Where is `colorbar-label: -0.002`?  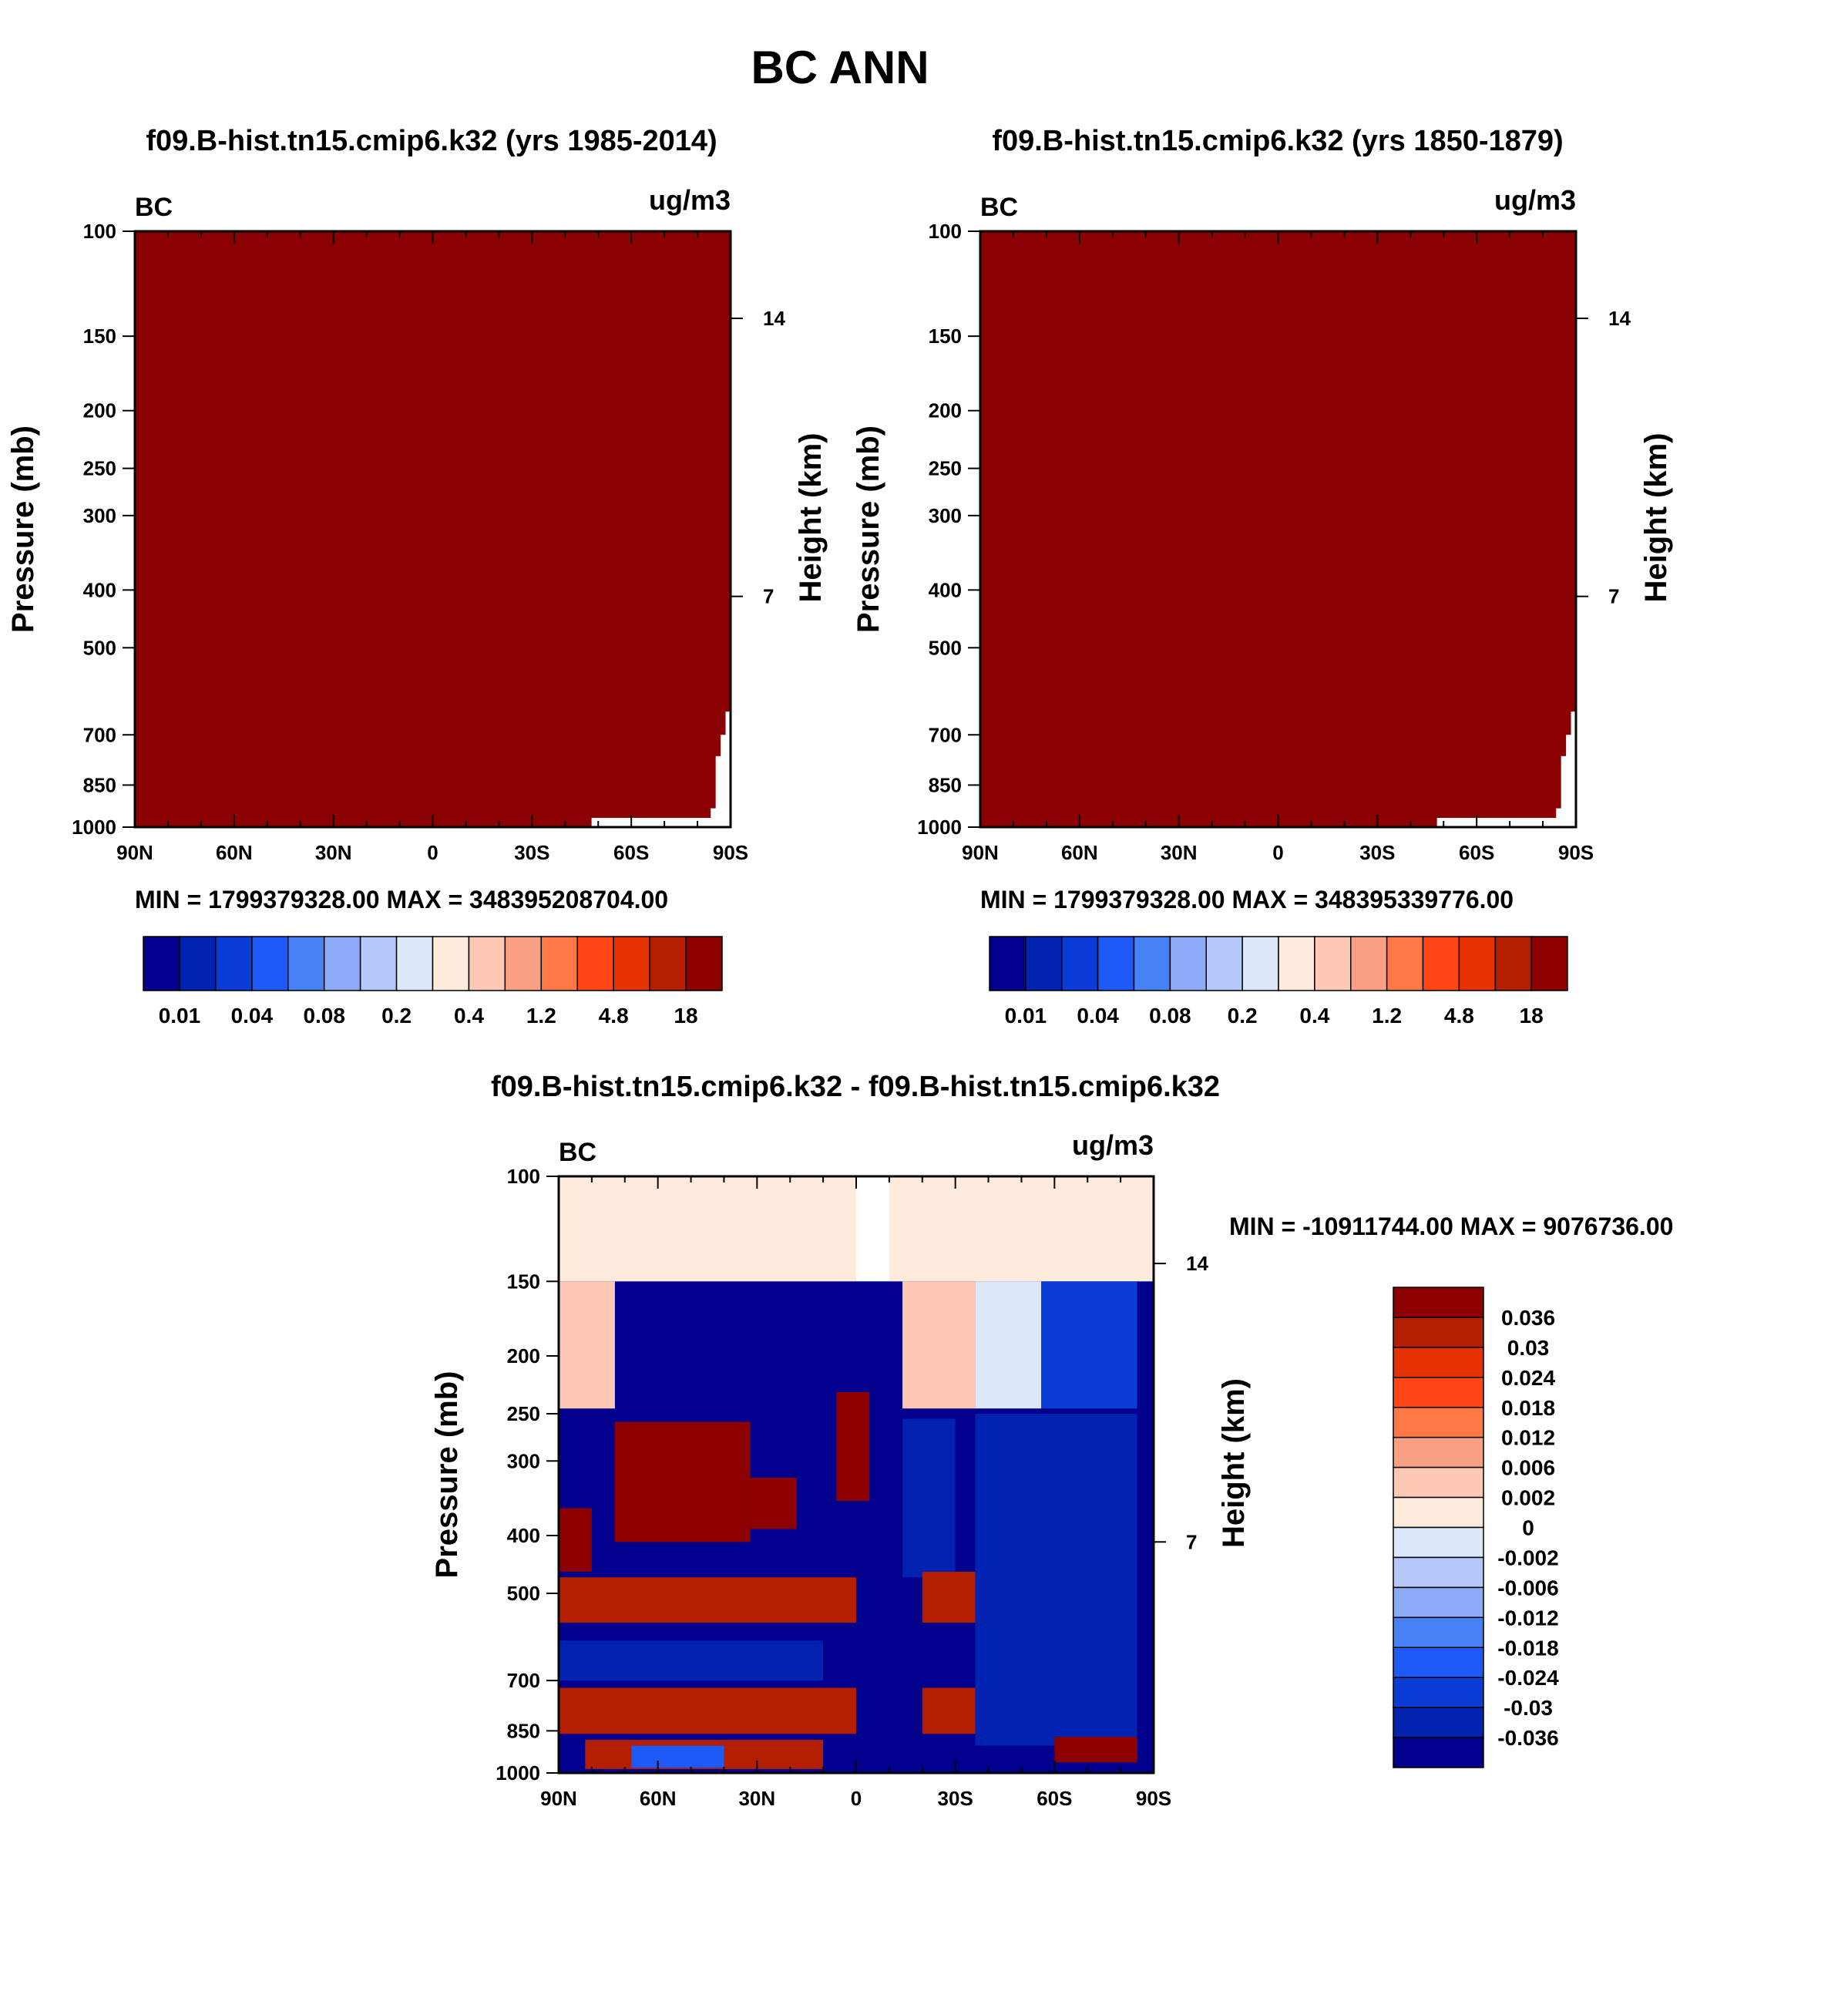 colorbar-label: -0.002 is located at coordinates (1528, 1557).